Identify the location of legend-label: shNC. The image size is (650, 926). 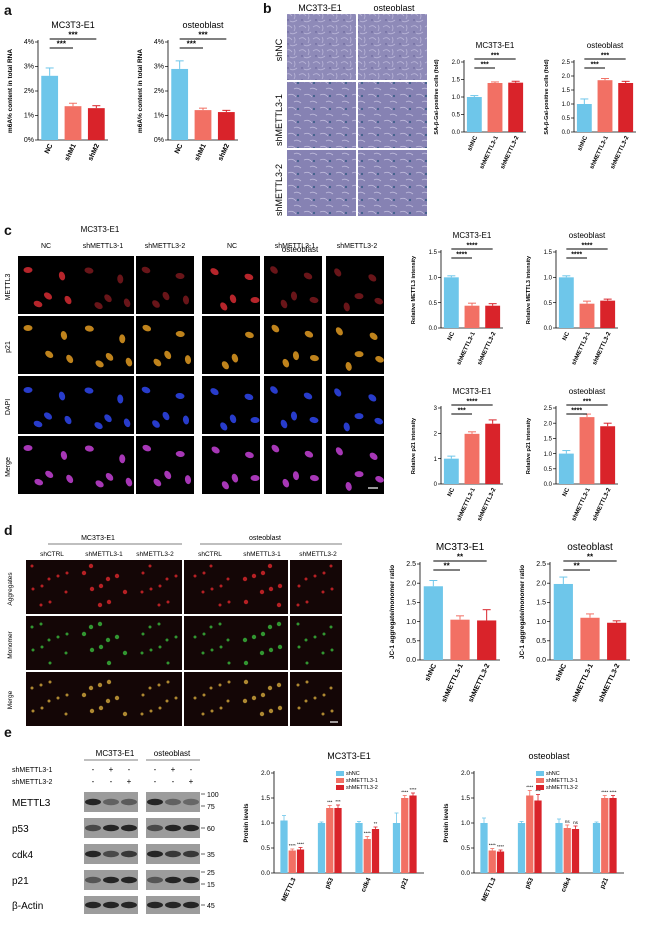
(353, 774).